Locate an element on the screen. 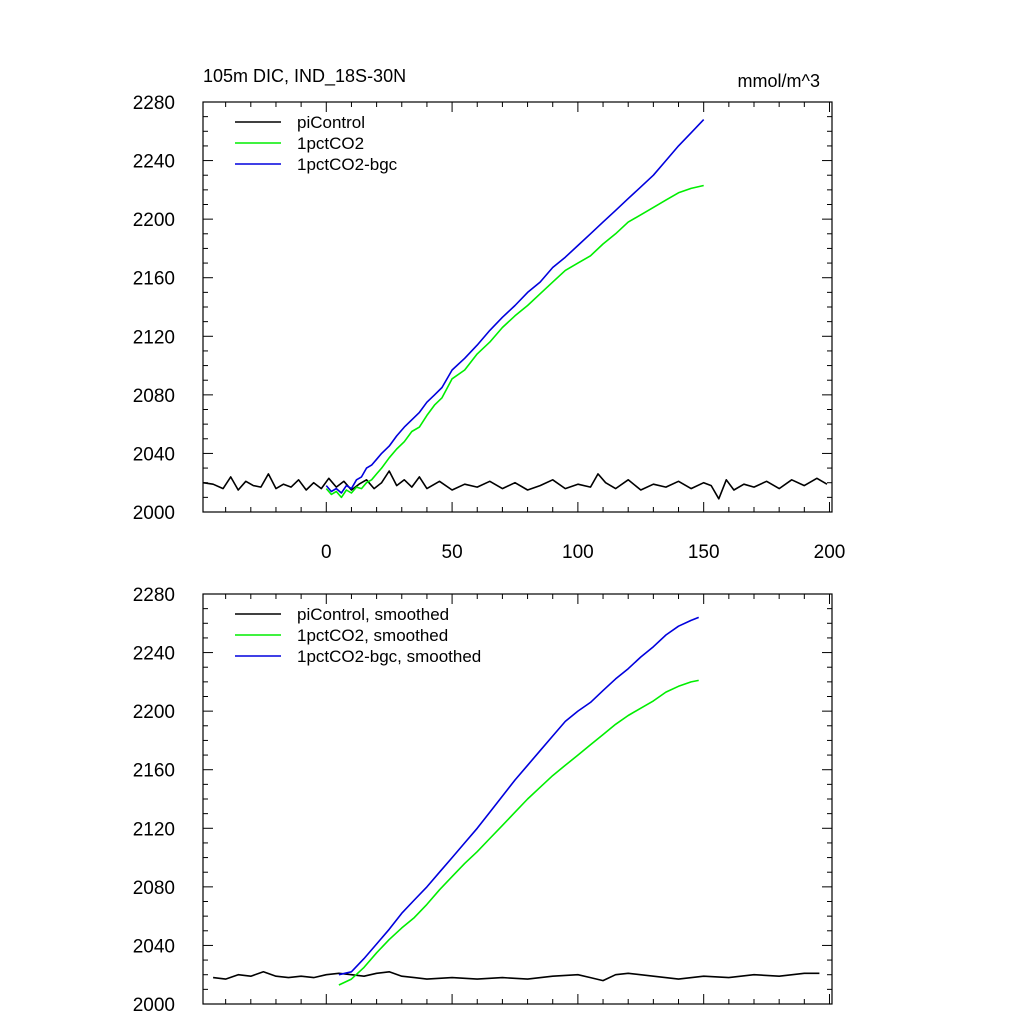 Image resolution: width=1024 pixels, height=1024 pixels. series-line-picontrol is located at coordinates (515, 485).